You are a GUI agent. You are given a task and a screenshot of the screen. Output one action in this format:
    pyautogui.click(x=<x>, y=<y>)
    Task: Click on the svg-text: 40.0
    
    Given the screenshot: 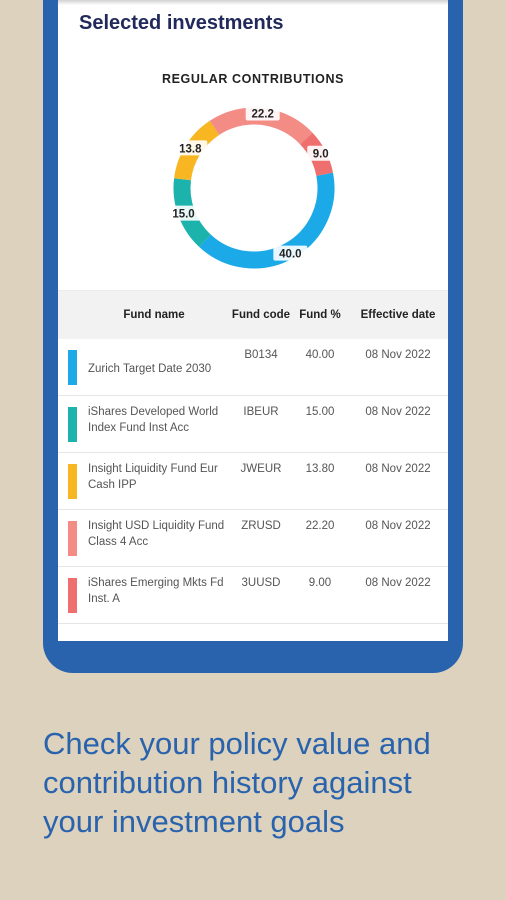 What is the action you would take?
    pyautogui.click(x=290, y=255)
    